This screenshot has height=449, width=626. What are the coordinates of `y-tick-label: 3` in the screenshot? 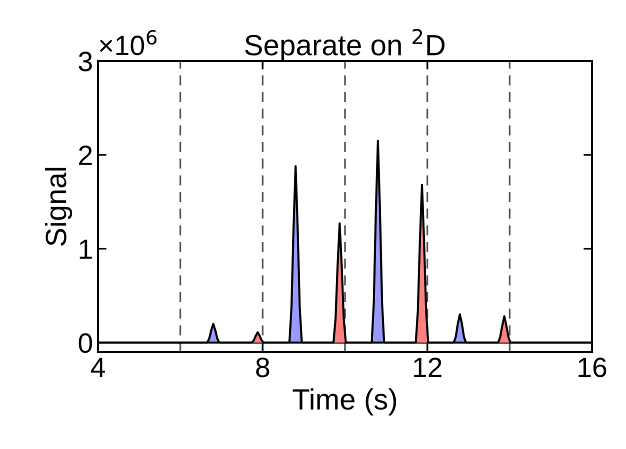 It's located at (85, 62).